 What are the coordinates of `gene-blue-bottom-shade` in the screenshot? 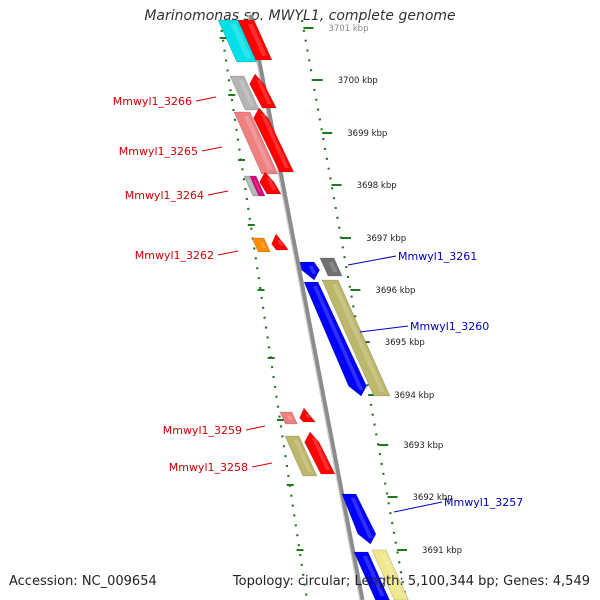 It's located at (373, 576).